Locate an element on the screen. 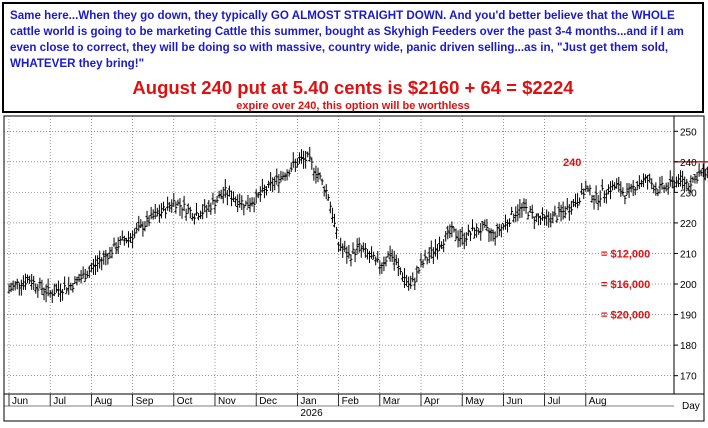 This screenshot has width=708, height=428. dollar-value-label: = $20,000 is located at coordinates (625, 316).